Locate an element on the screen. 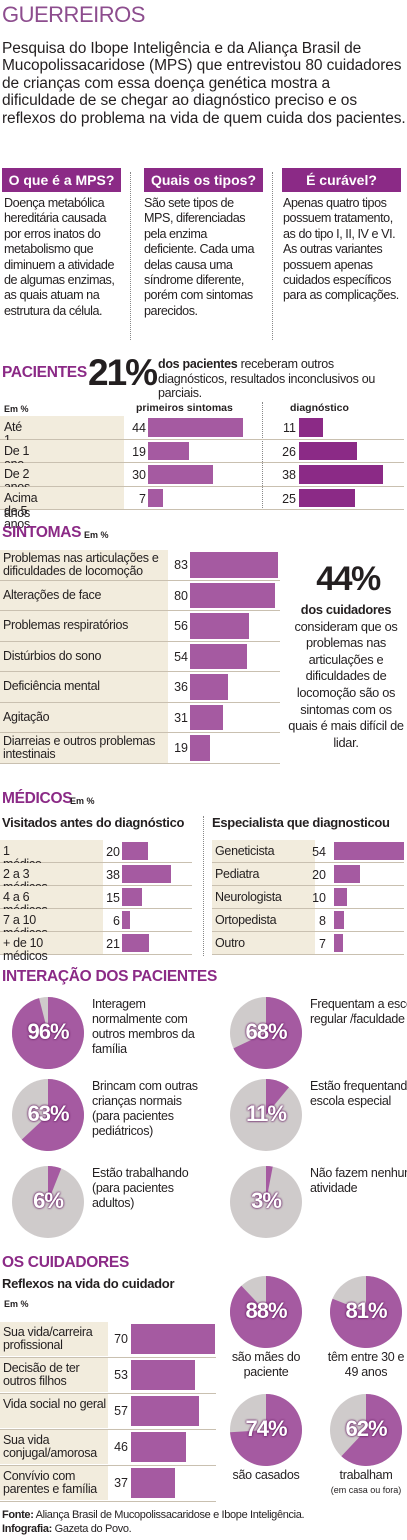 Image resolution: width=407 pixels, height=1540 pixels. cuidadores-category-label: Convívio com parentes e família is located at coordinates (50, 1482).